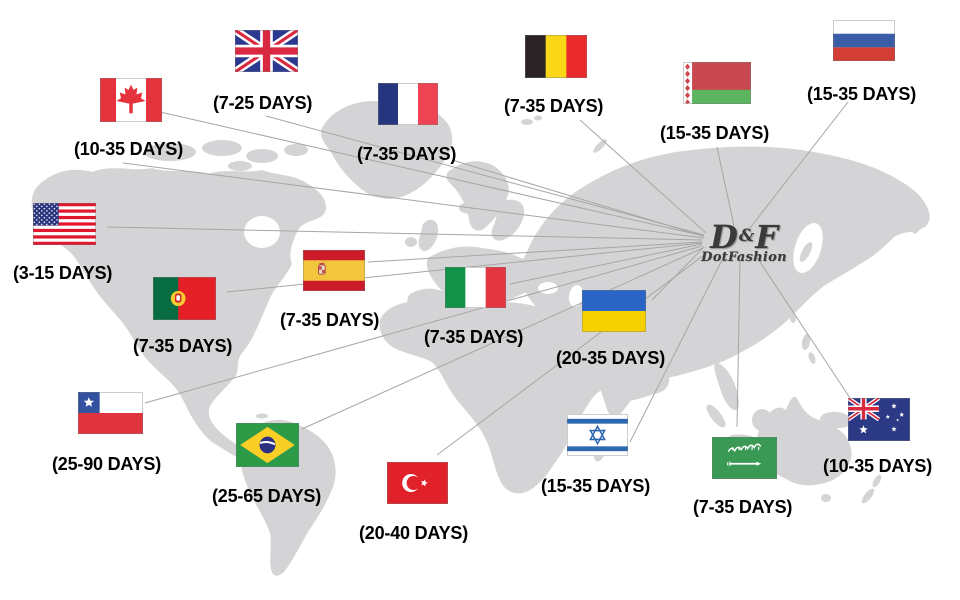 The height and width of the screenshot is (600, 960). I want to click on australia-shipping-label: (10-35 DAYS), so click(877, 466).